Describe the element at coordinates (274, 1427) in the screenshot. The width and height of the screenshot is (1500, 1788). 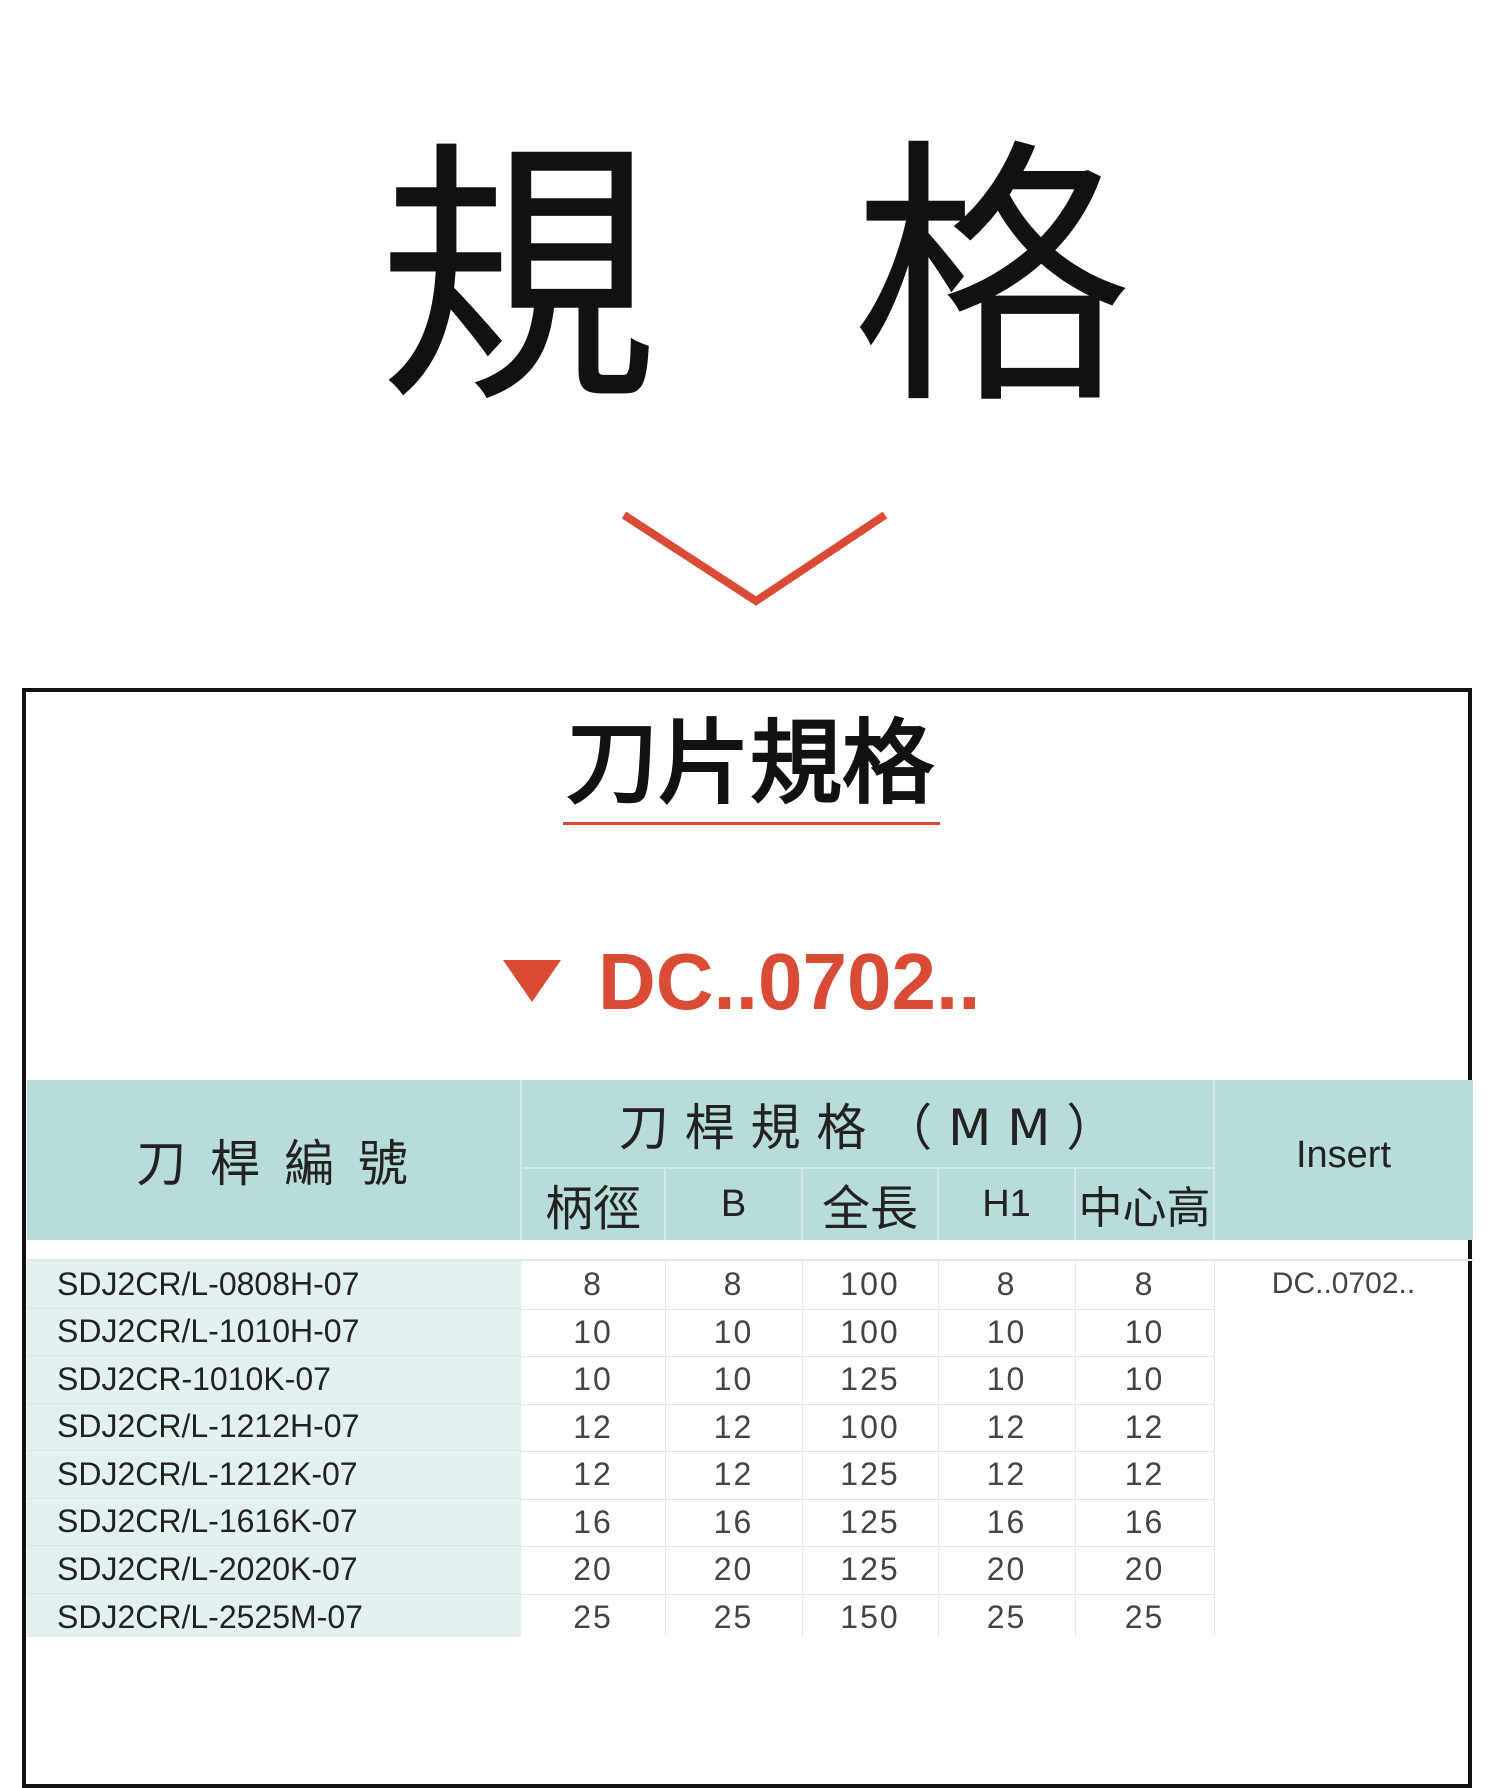
I see `cell-code: SDJ2CR/L-1212H-07` at that location.